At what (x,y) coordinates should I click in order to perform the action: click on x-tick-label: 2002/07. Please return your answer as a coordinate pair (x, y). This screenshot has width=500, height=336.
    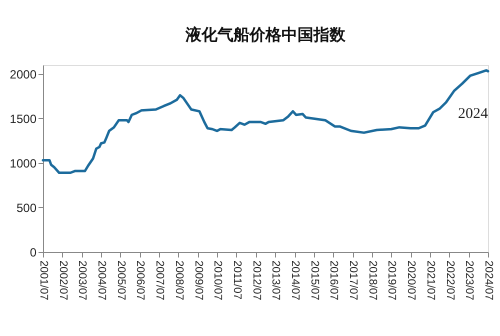
    Looking at the image, I should click on (62, 280).